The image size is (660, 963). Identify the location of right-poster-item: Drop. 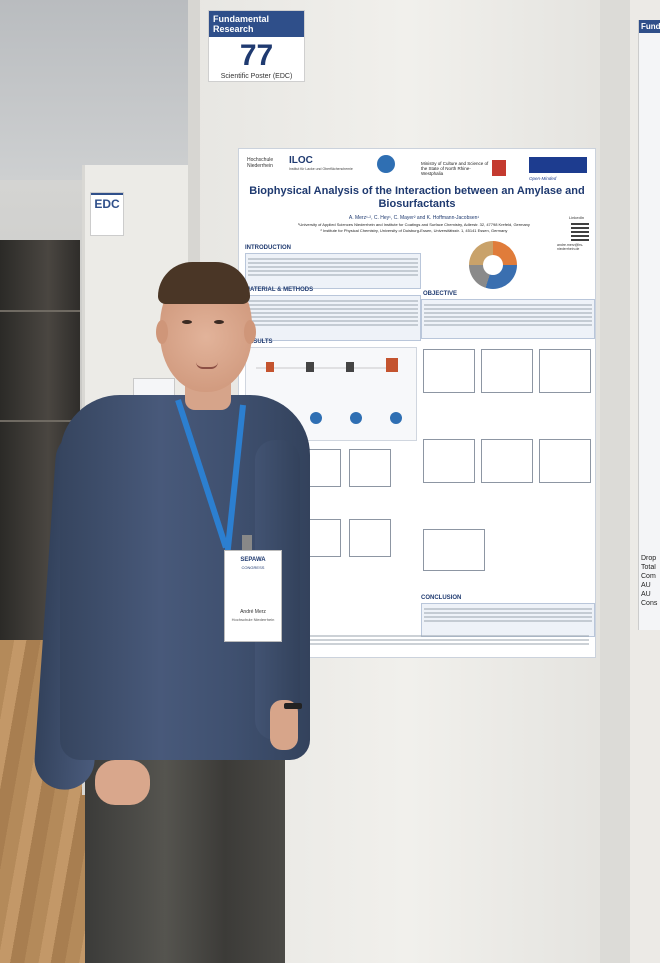
(649, 558).